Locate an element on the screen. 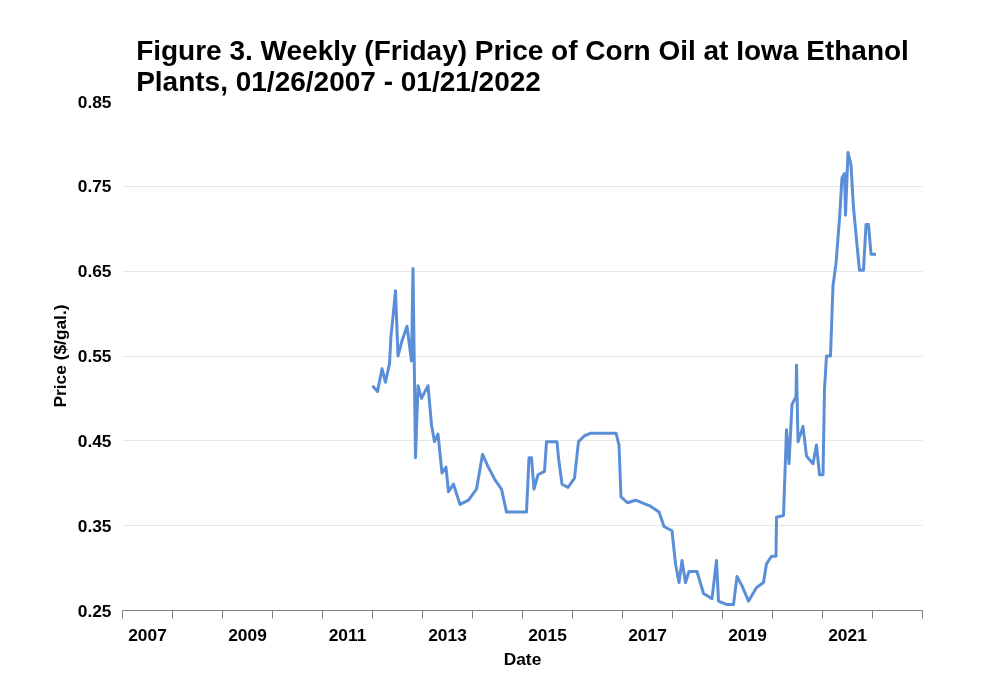  y-tick-label: 0.75 is located at coordinates (94, 186).